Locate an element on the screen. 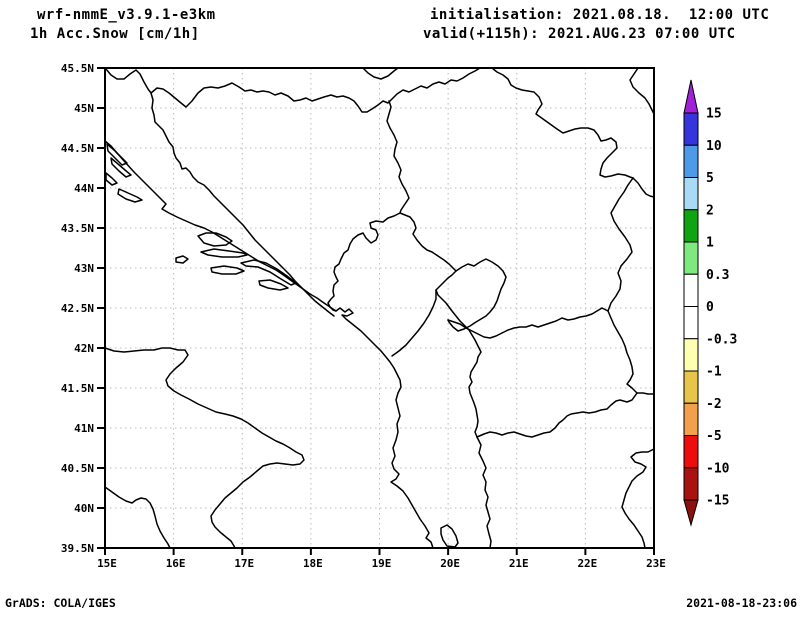  y-axis-label: 42.5N is located at coordinates (77, 308).